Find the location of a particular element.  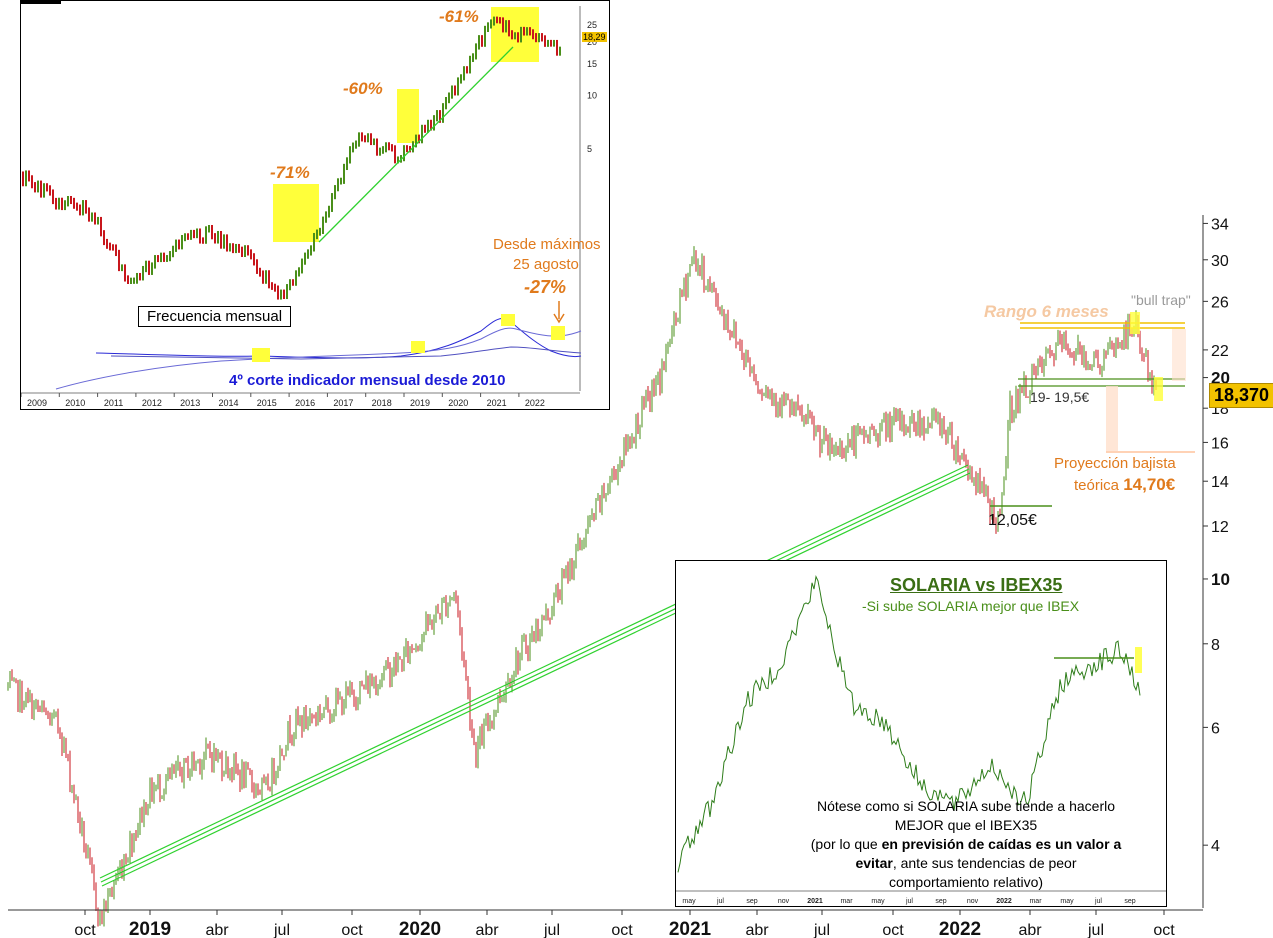

monthly-x-label: 2021 is located at coordinates (497, 403).